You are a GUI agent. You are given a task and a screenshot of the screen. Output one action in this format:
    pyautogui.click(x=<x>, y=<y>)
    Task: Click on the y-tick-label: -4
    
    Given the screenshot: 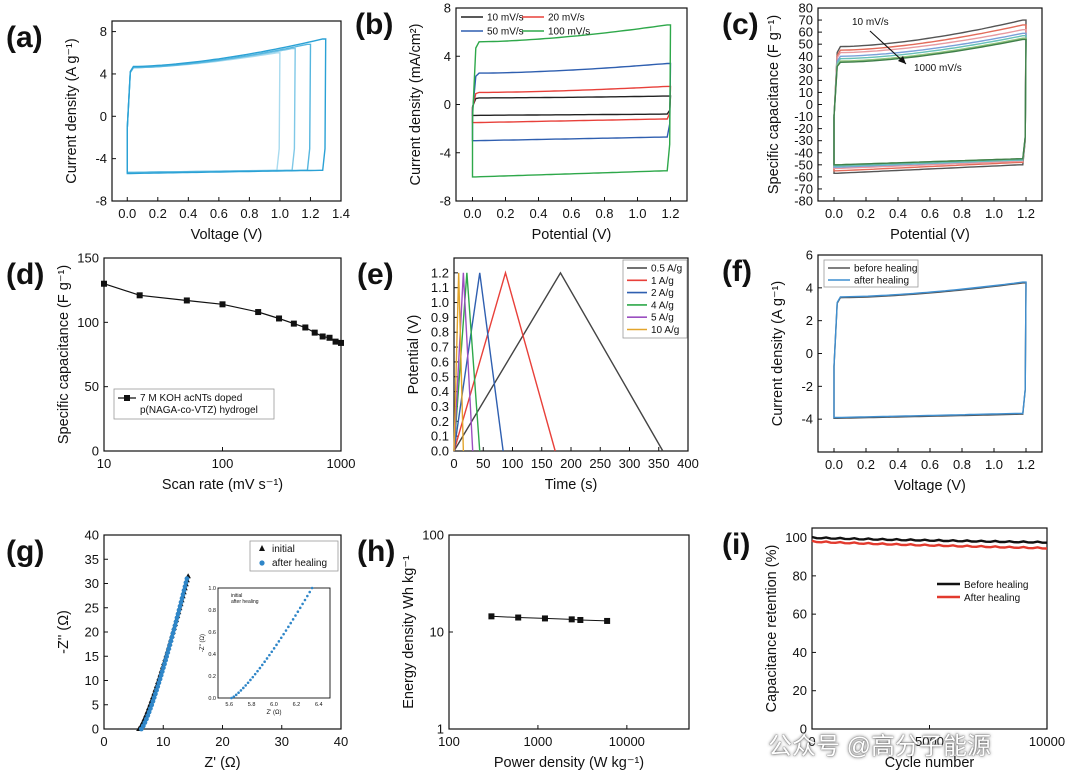 What is the action you would take?
    pyautogui.click(x=101, y=158)
    